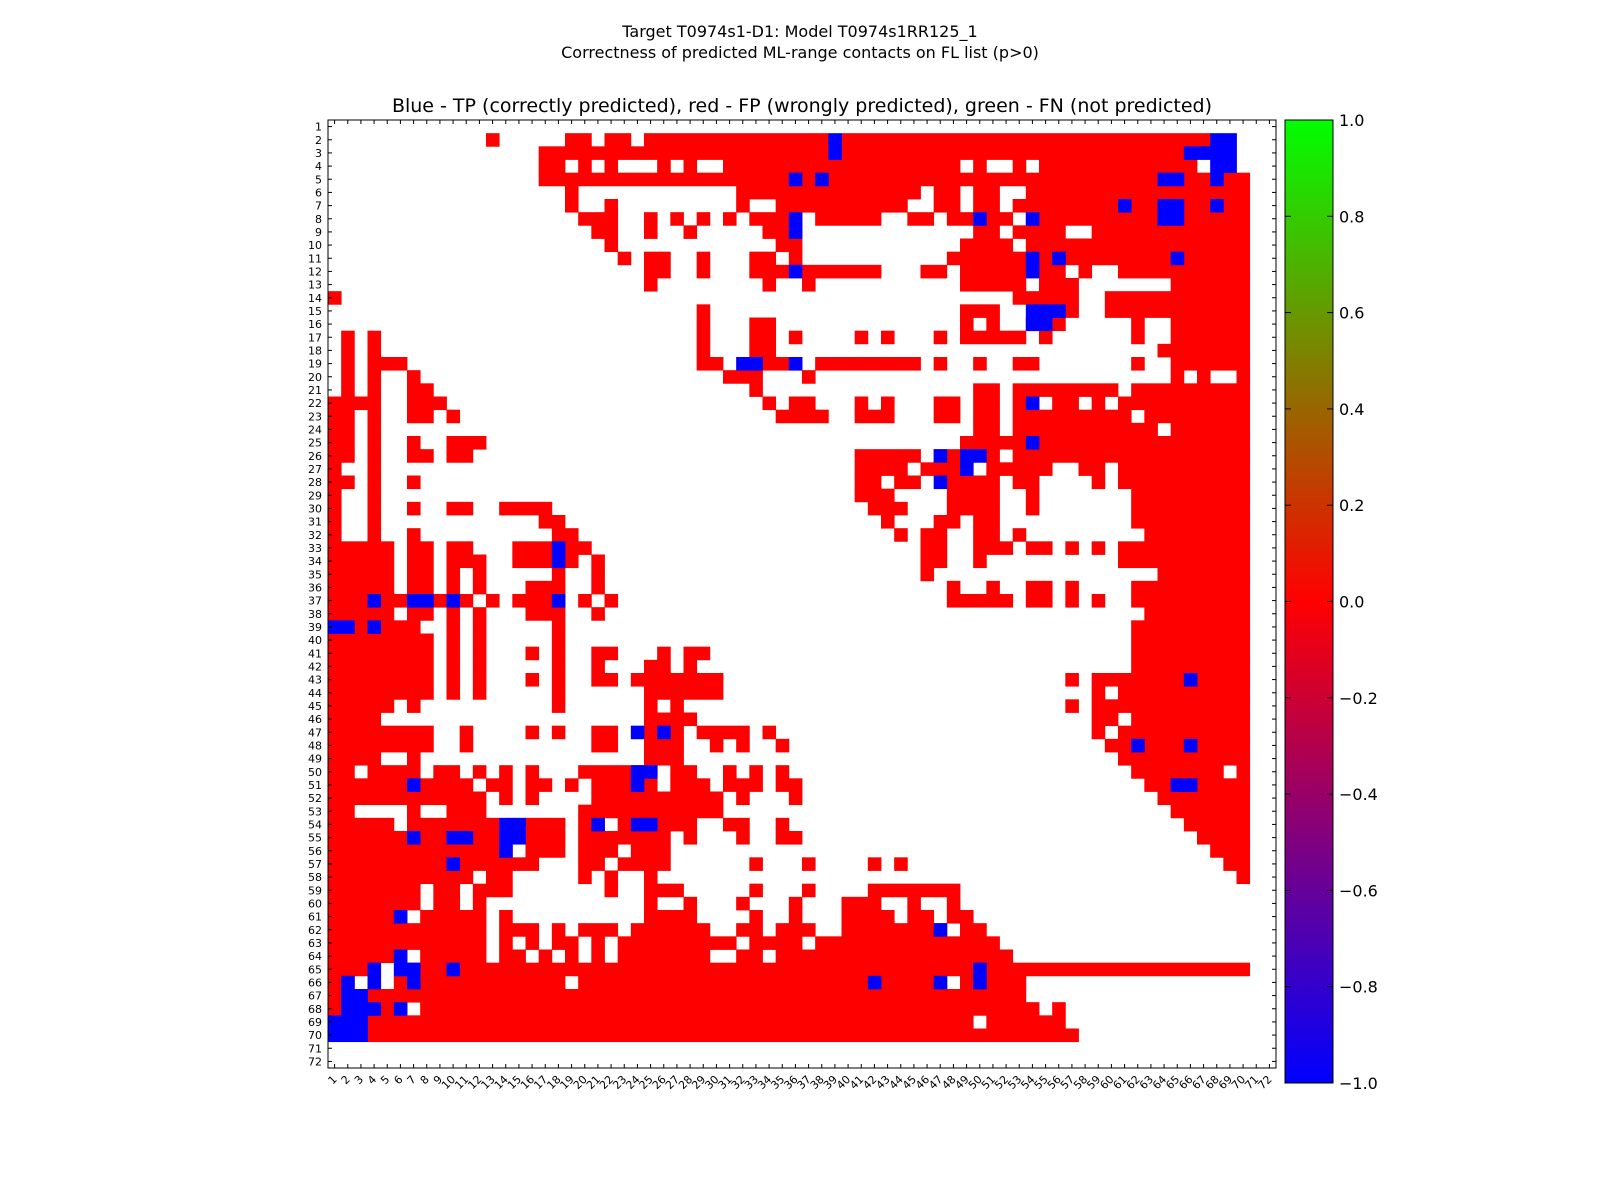 This screenshot has height=1200, width=1600. Describe the element at coordinates (315, 903) in the screenshot. I see `y-tick-label: 60` at that location.